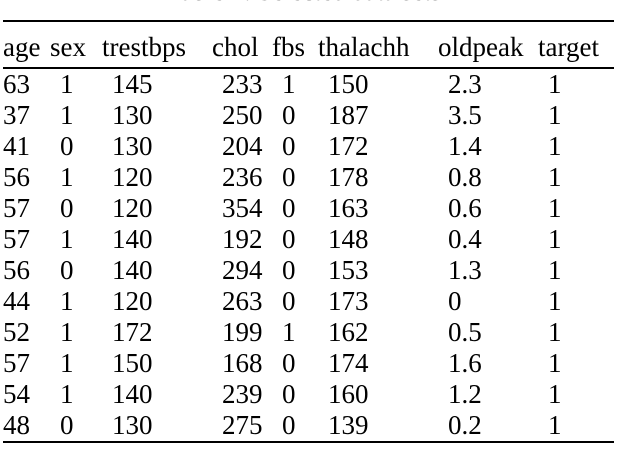  Describe the element at coordinates (242, 301) in the screenshot. I see `cell-chol: 263` at that location.